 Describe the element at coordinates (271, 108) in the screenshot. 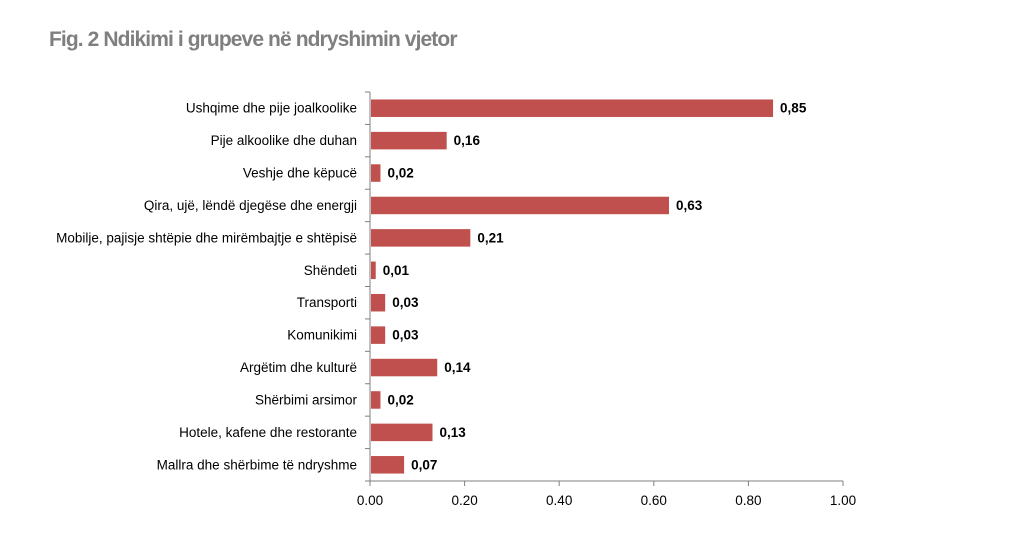

I see `category-label: Ushqime dhe pije joalkoolike` at that location.